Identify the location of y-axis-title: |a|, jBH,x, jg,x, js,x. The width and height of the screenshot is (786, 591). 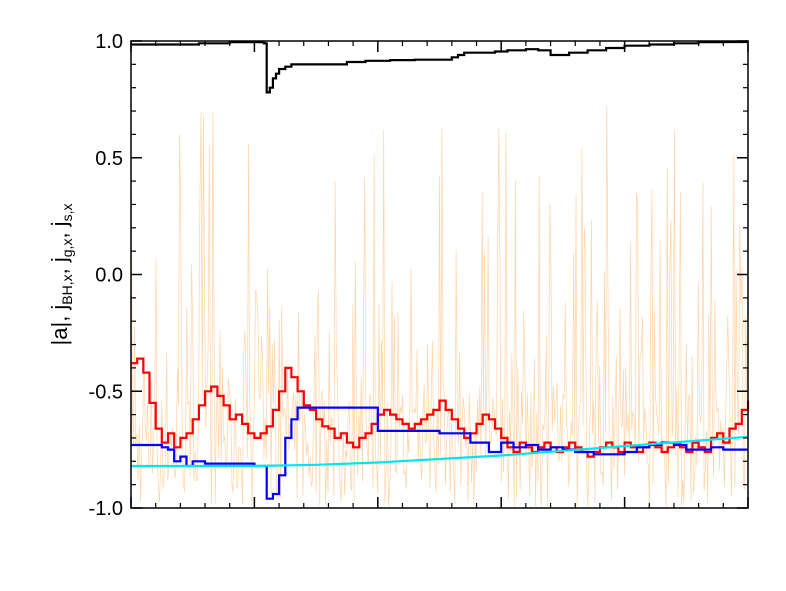
(61, 275).